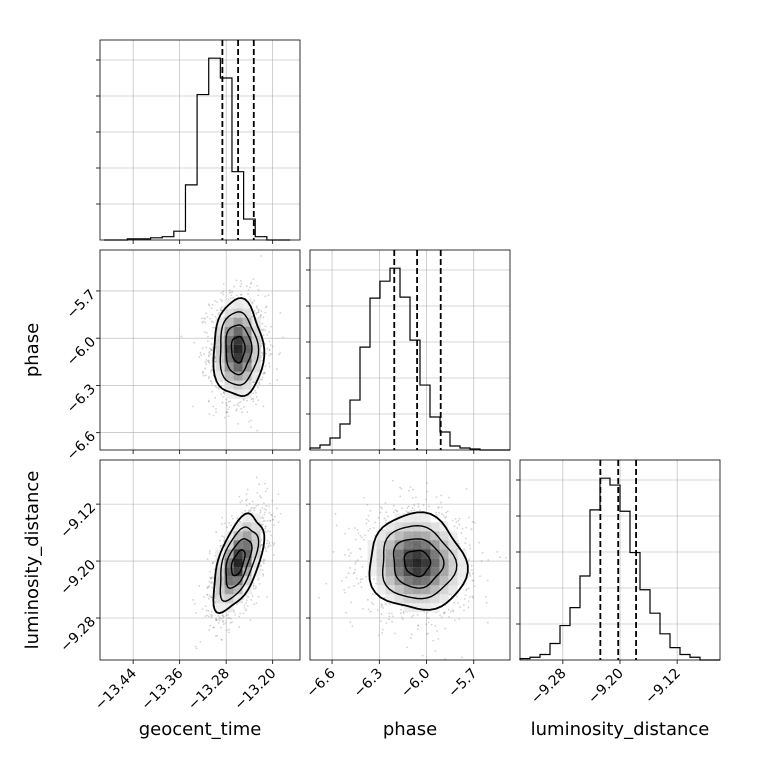  Describe the element at coordinates (409, 359) in the screenshot. I see `hist-phase-steps` at that location.